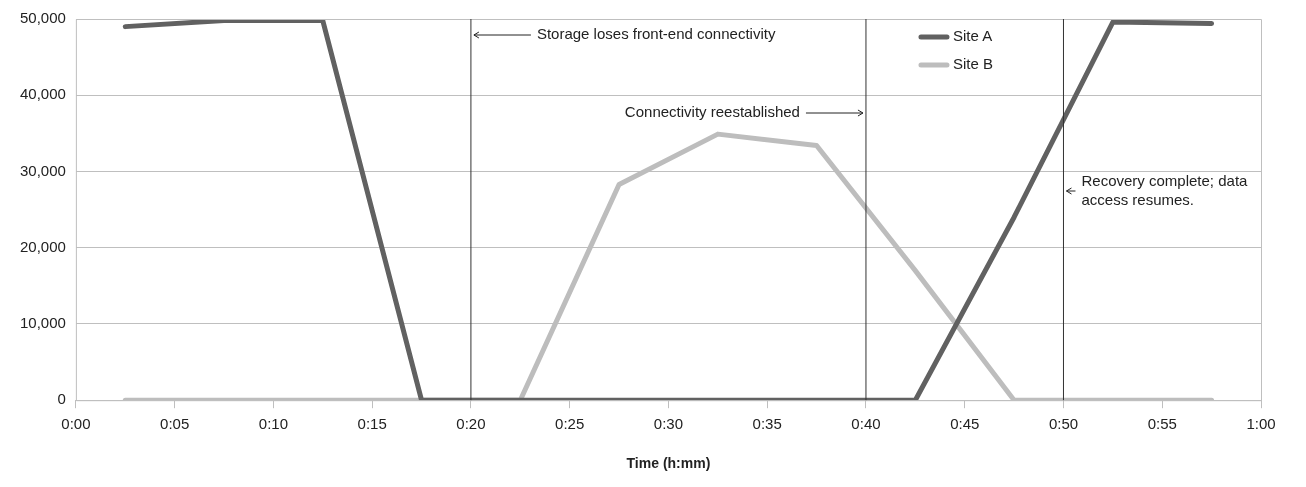  What do you see at coordinates (42, 246) in the screenshot?
I see `y-tick-label: 20,000` at bounding box center [42, 246].